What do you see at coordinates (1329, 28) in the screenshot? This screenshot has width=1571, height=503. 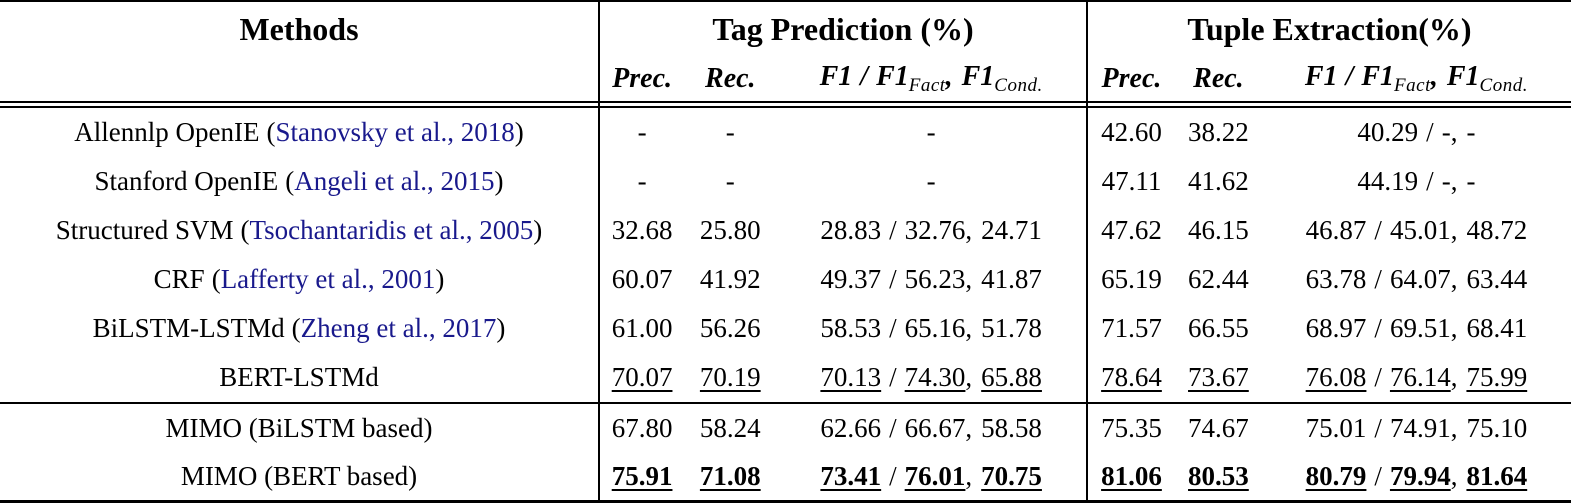 I see `col-header-tuple-extraction: Tuple Extraction(%)` at bounding box center [1329, 28].